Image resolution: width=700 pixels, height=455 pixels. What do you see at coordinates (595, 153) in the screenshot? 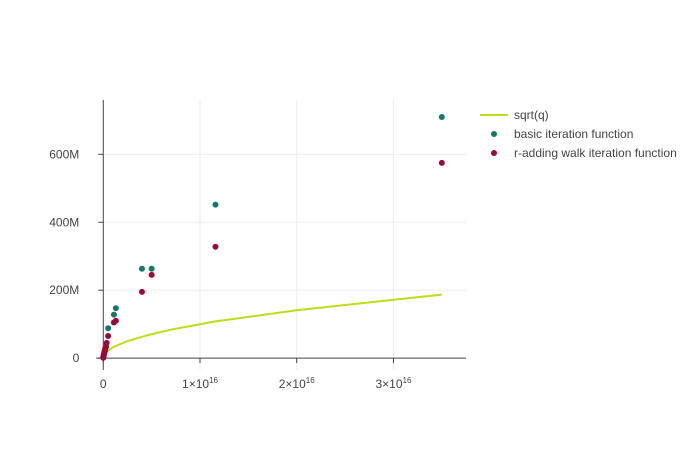
I see `legend-label: r-adding walk iteration function` at bounding box center [595, 153].